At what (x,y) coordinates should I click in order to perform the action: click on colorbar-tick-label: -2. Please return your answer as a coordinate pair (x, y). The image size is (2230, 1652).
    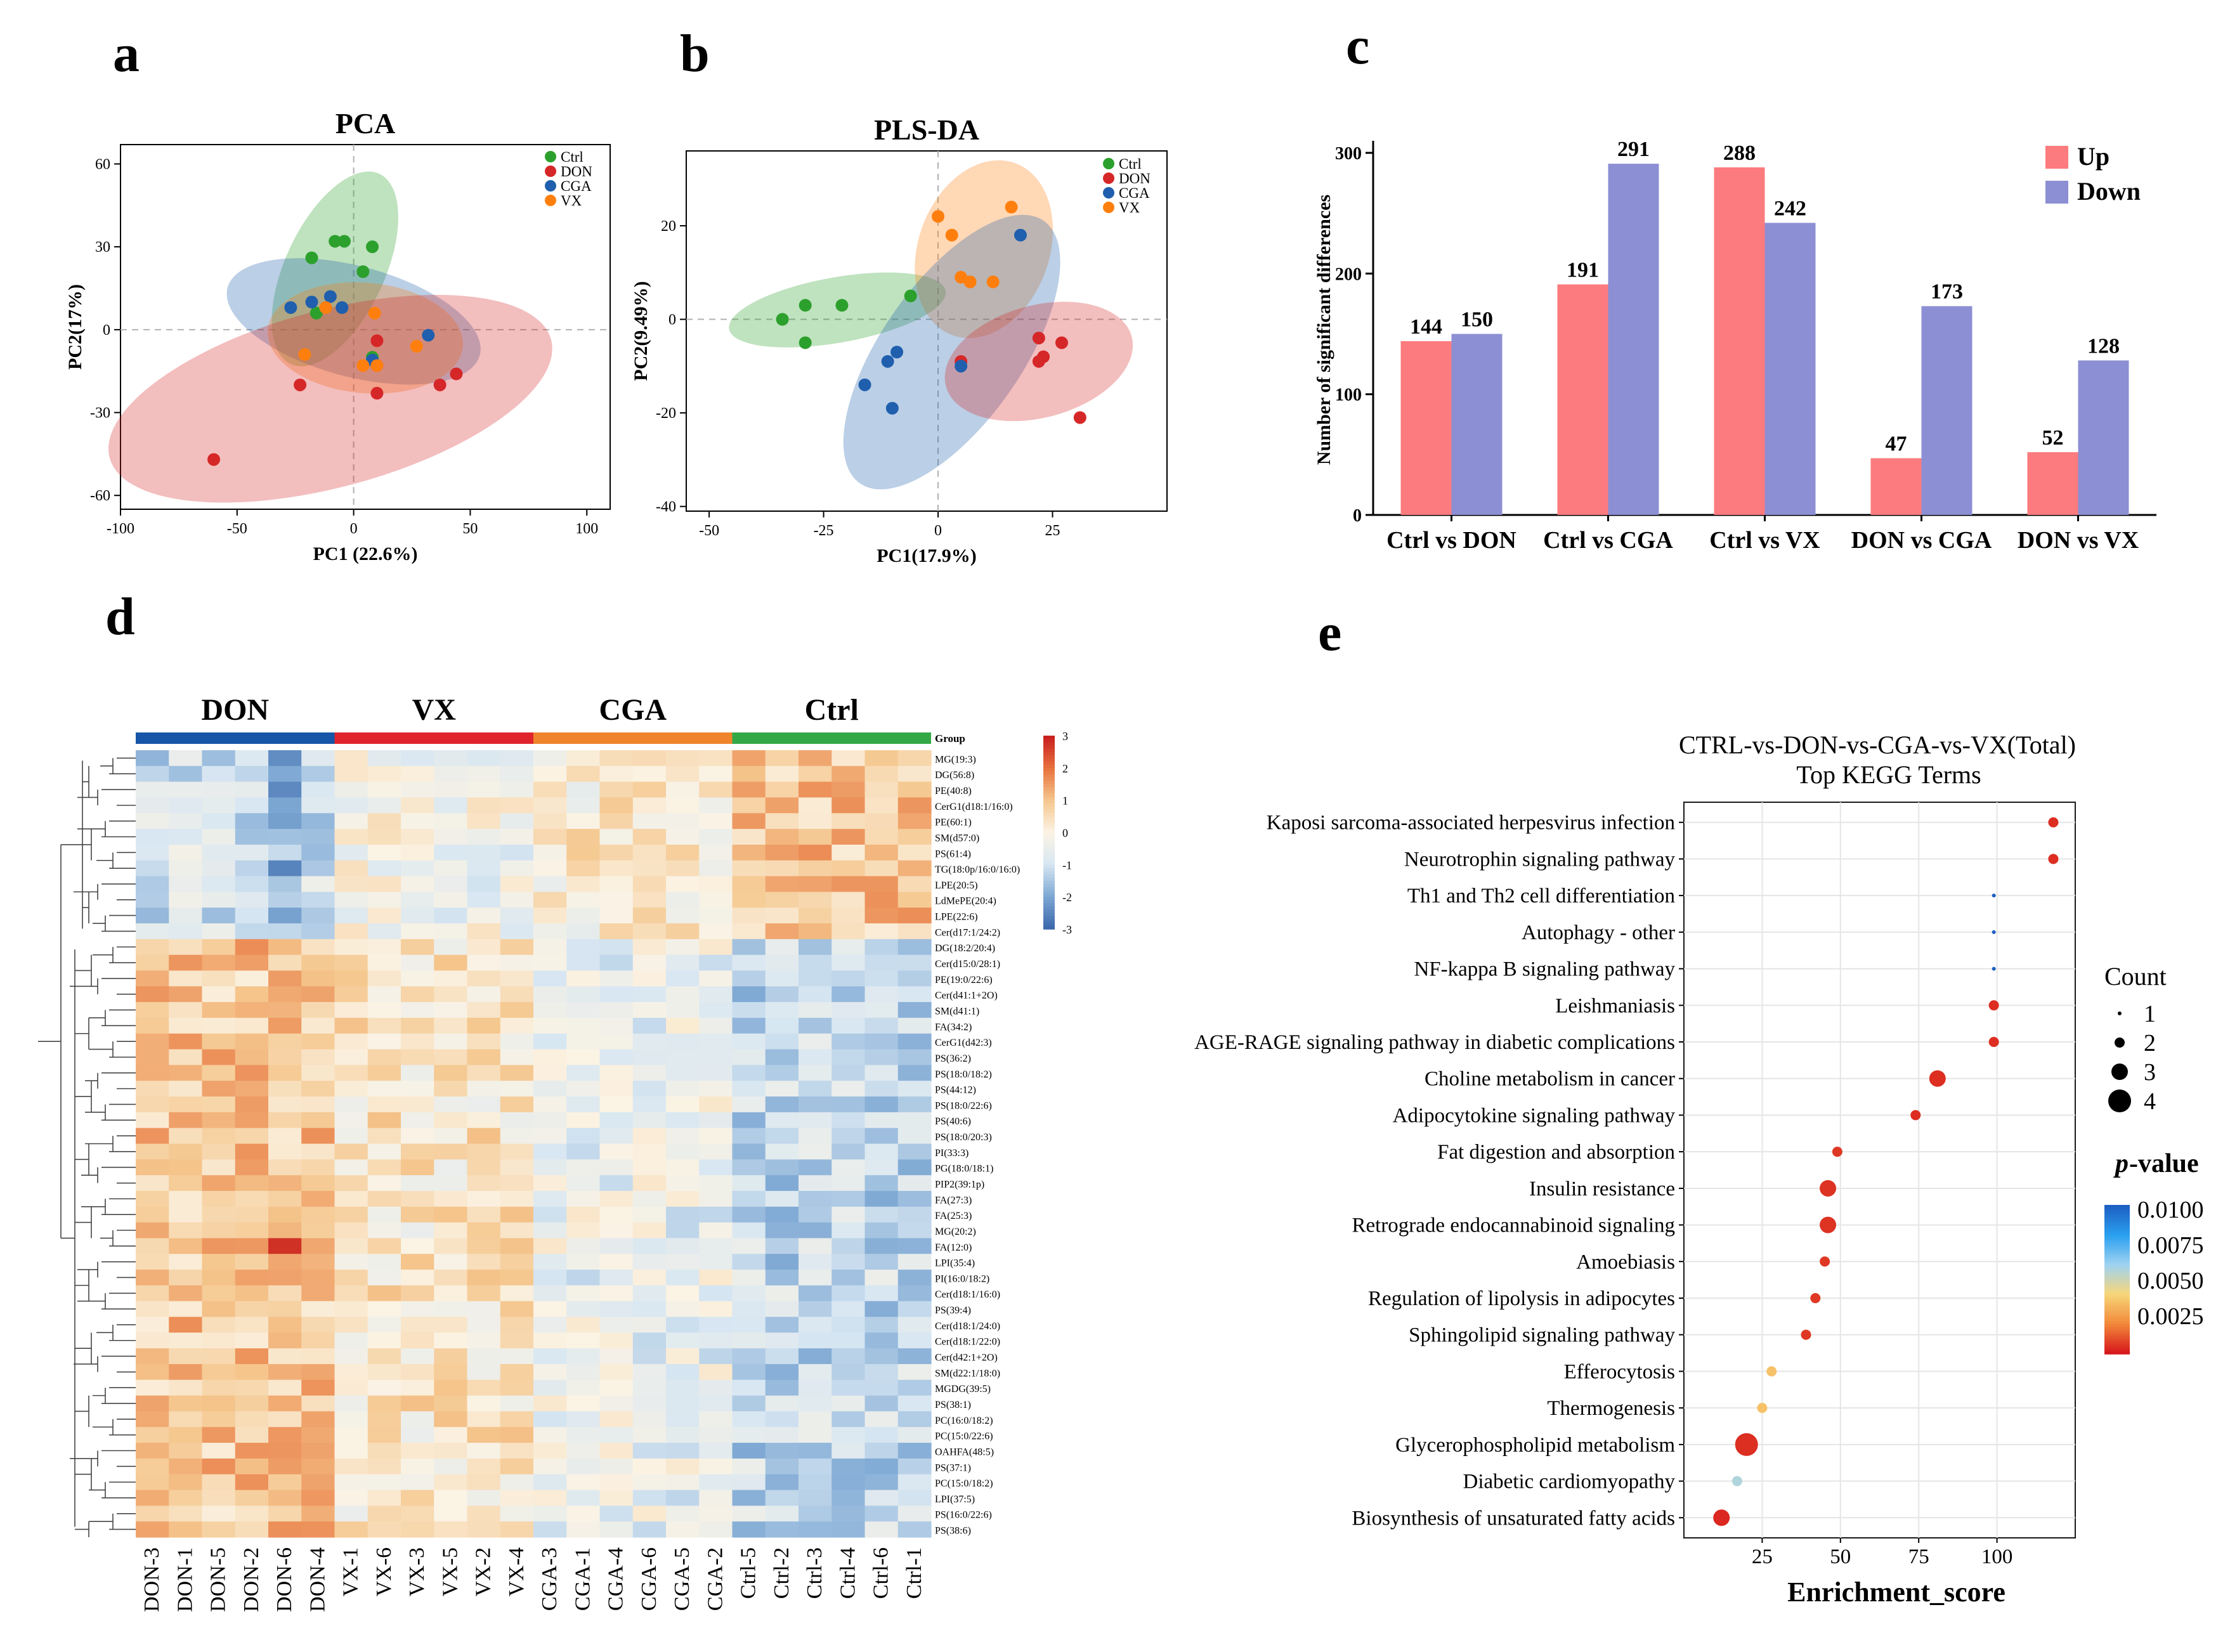
    Looking at the image, I should click on (1067, 897).